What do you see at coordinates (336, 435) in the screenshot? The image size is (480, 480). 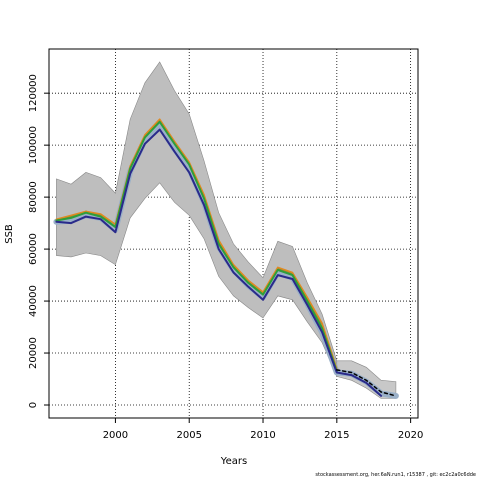 I see `x-tick-label: 2015` at bounding box center [336, 435].